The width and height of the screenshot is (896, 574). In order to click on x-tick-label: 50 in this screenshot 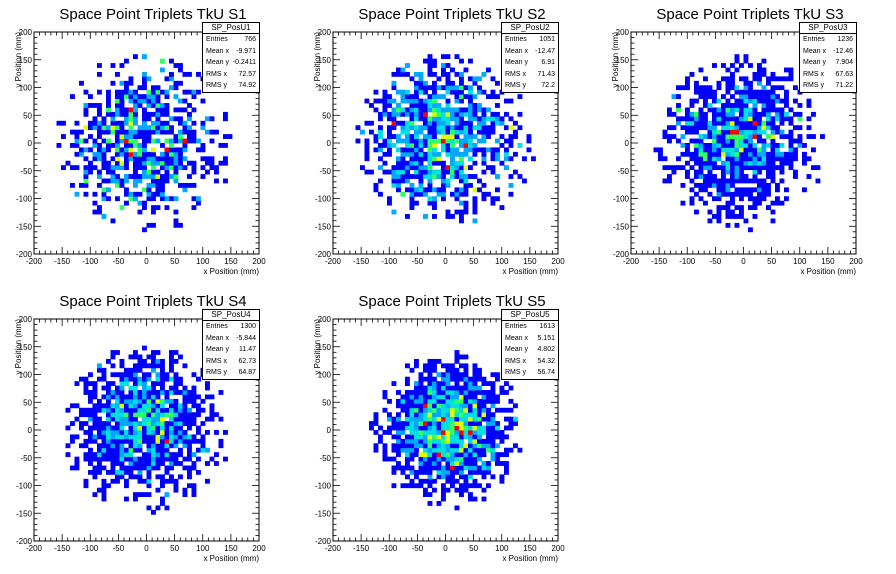, I will do `click(473, 548)`.